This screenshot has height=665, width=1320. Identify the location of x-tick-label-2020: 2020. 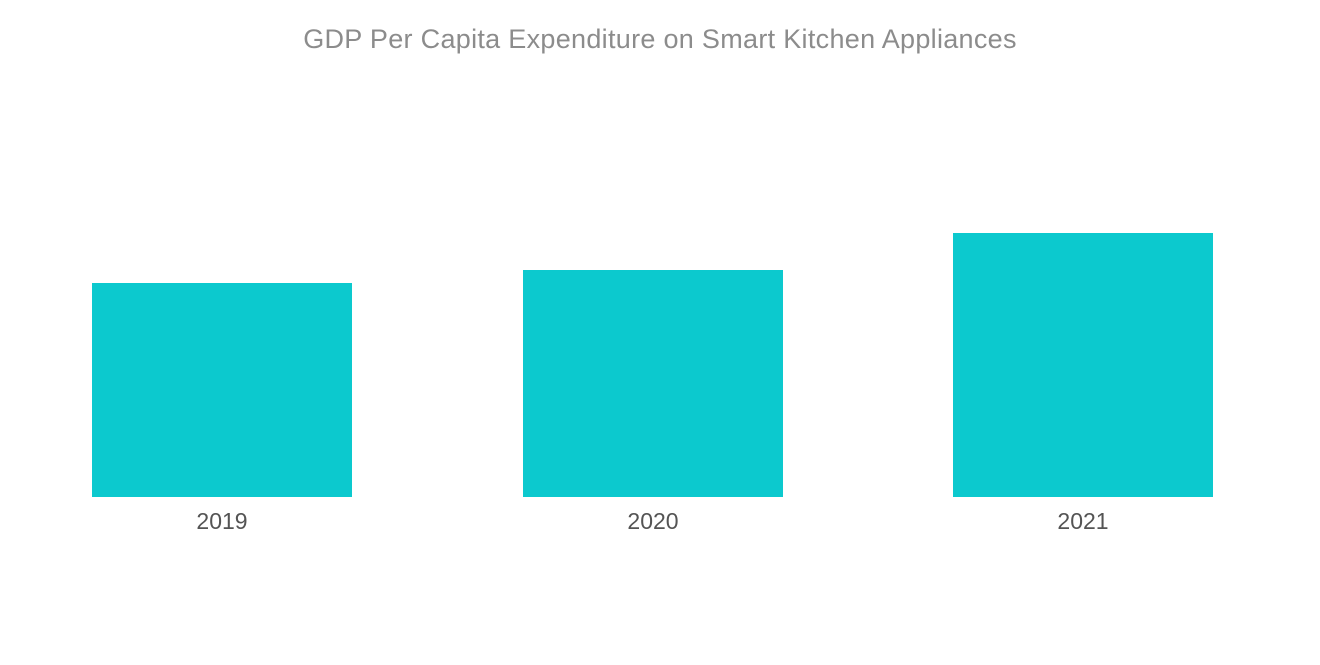
(653, 521).